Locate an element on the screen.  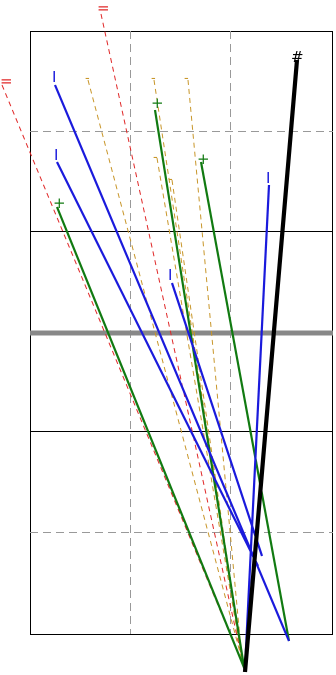
hash-mark: # is located at coordinates (297, 57).